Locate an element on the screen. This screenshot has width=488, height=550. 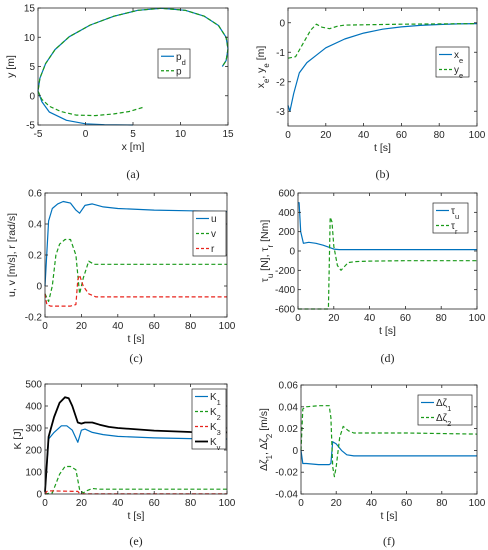
legend-entry: K2 is located at coordinates (215, 414).